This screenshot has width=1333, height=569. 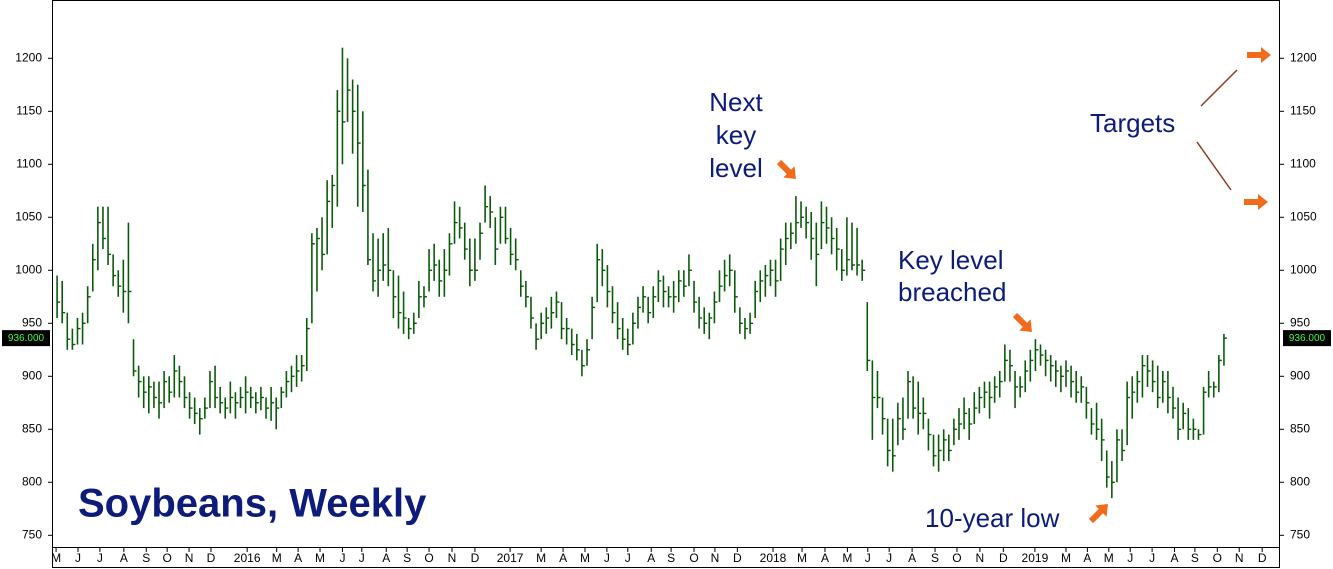 What do you see at coordinates (773, 558) in the screenshot?
I see `x-tick-label: 2018` at bounding box center [773, 558].